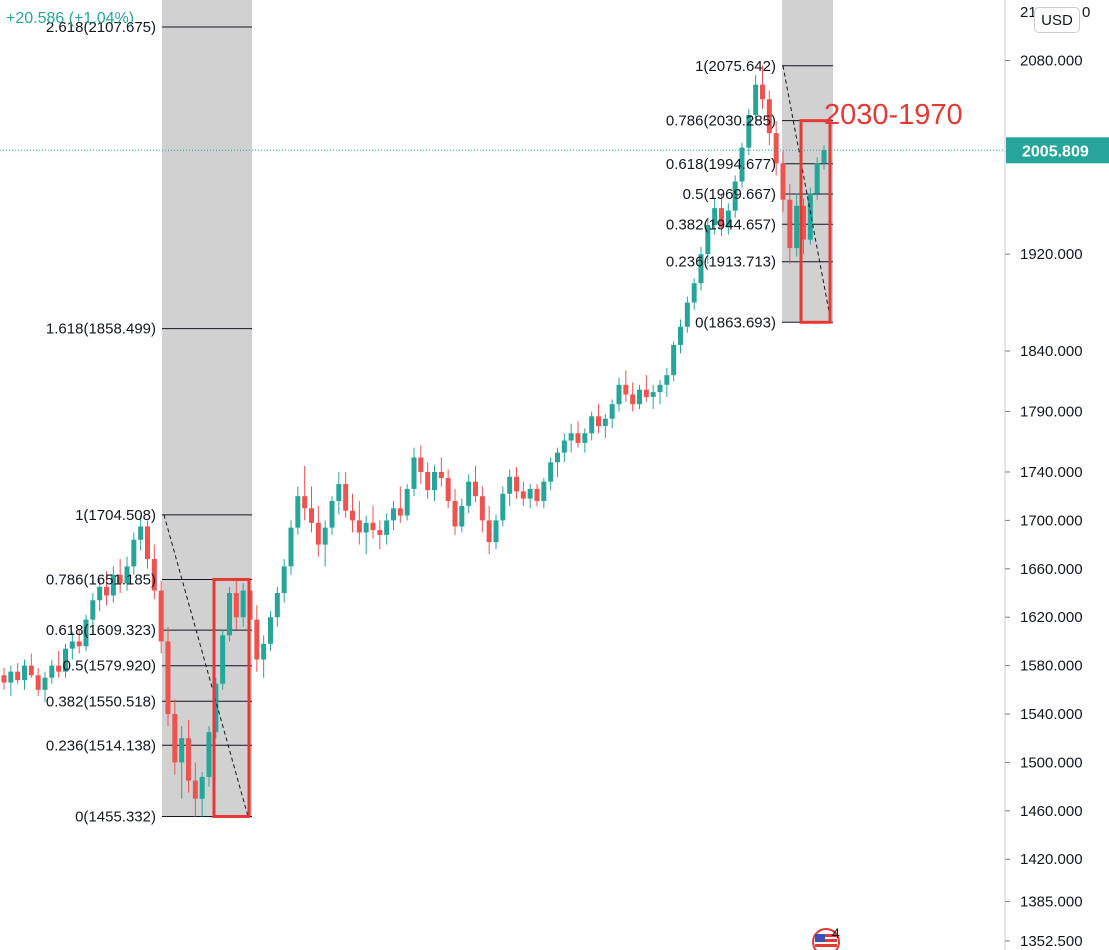  I want to click on fib-level-label: 0.236(1514.138), so click(101, 745).